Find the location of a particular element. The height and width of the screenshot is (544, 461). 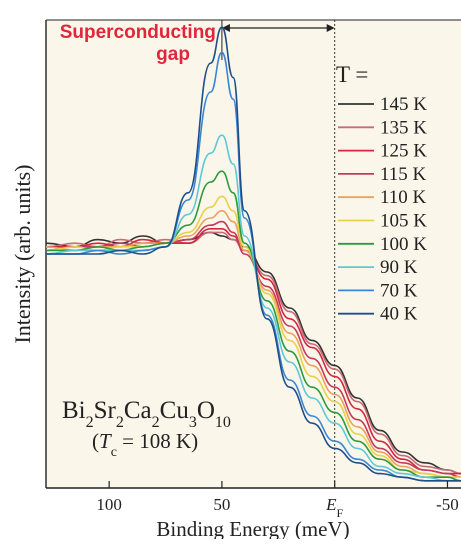

gap-arrow-head-left is located at coordinates (225, 28).